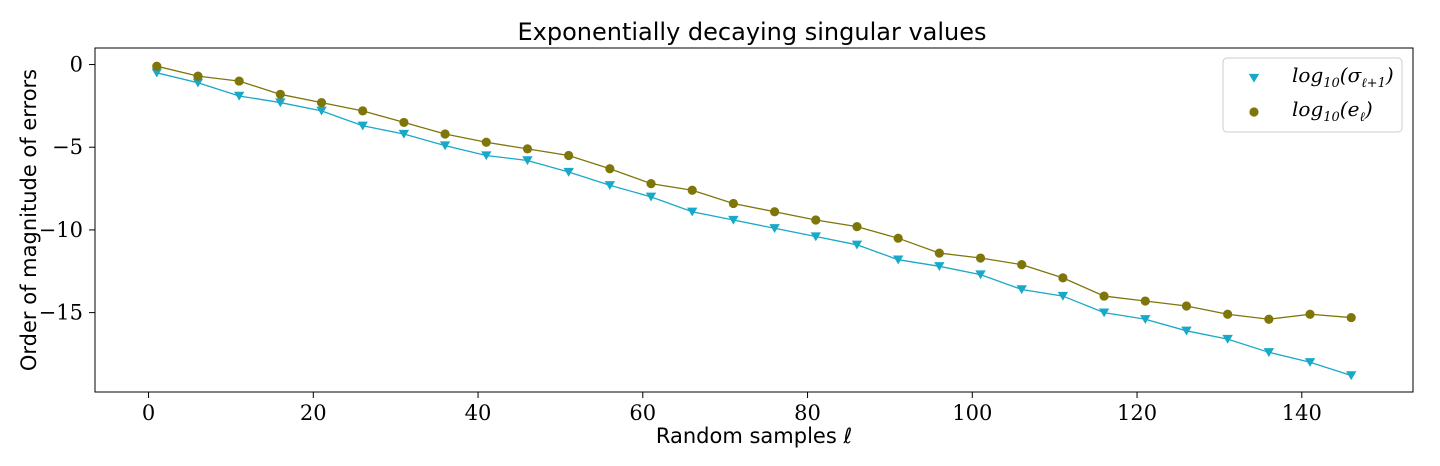 This screenshot has width=1440, height=466. Describe the element at coordinates (751, 32) in the screenshot. I see `chart-title: Exponentially decaying singular values` at that location.